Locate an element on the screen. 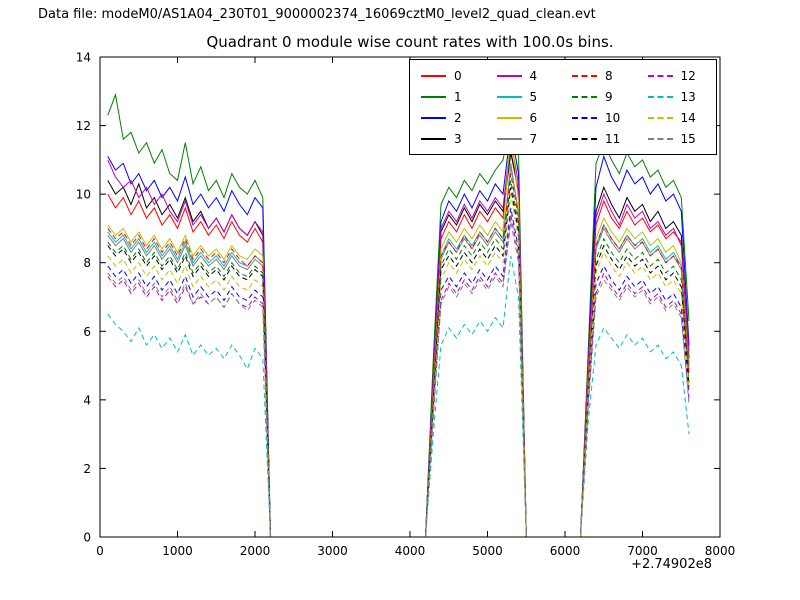 The height and width of the screenshot is (600, 800). x-tick-label: 0 is located at coordinates (100, 551).